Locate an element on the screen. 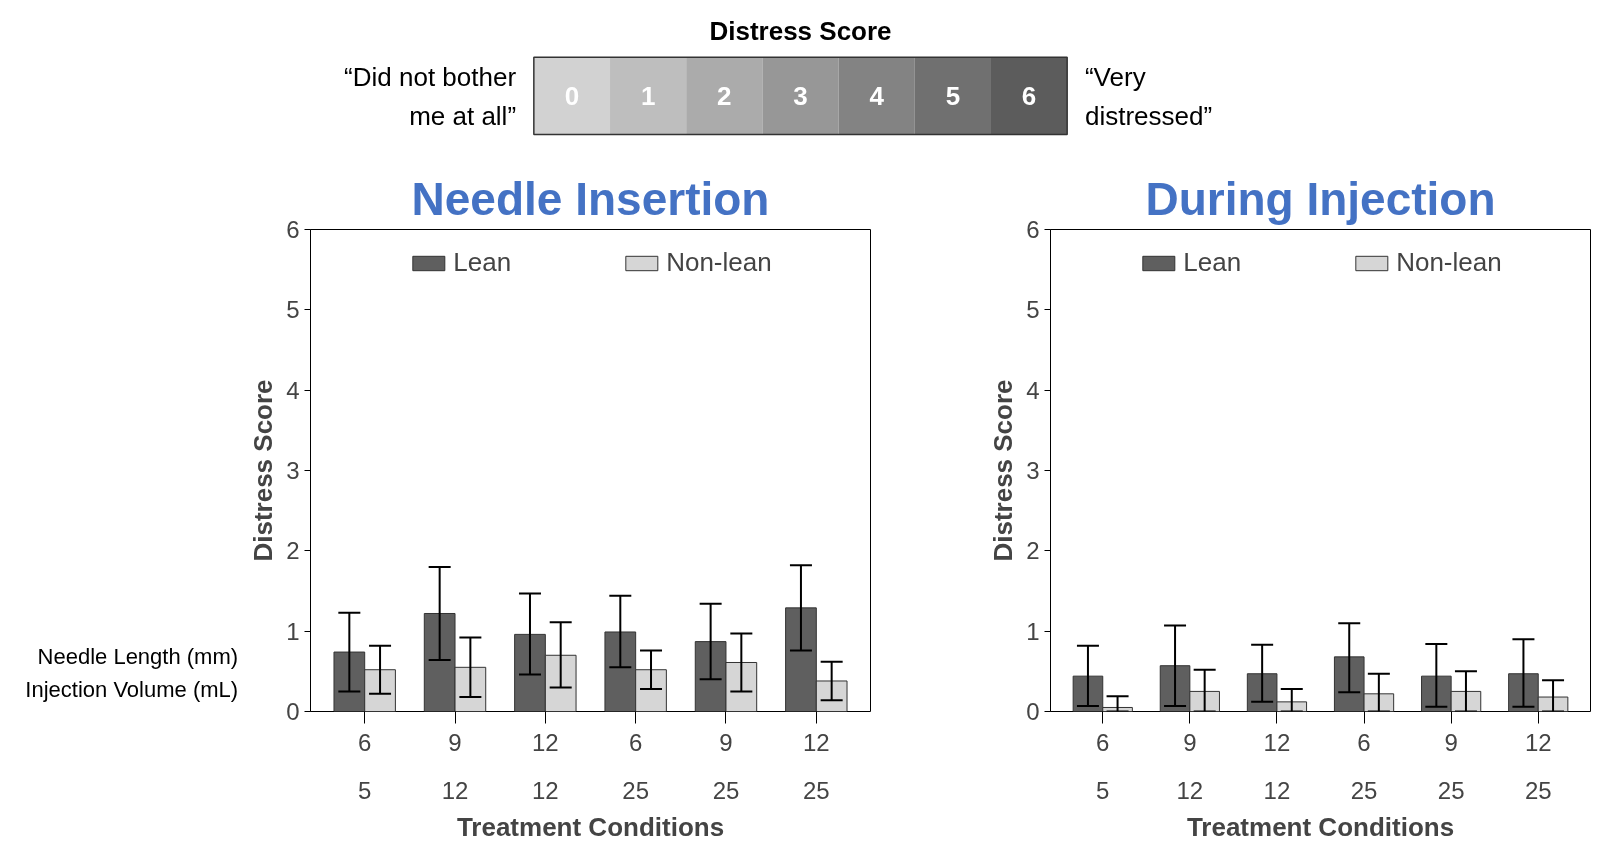 This screenshot has width=1615, height=853. text: “Very distressed” is located at coordinates (1148, 96).